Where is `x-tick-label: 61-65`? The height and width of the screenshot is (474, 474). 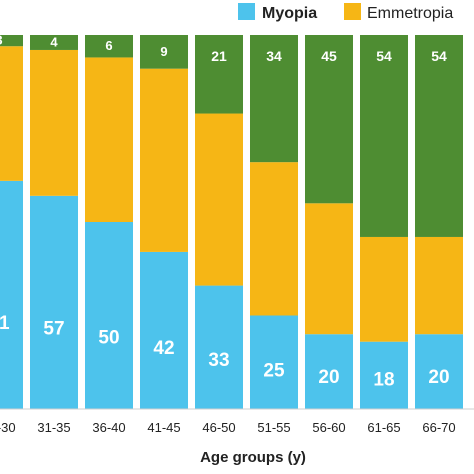 x-tick-label: 61-65 is located at coordinates (383, 427).